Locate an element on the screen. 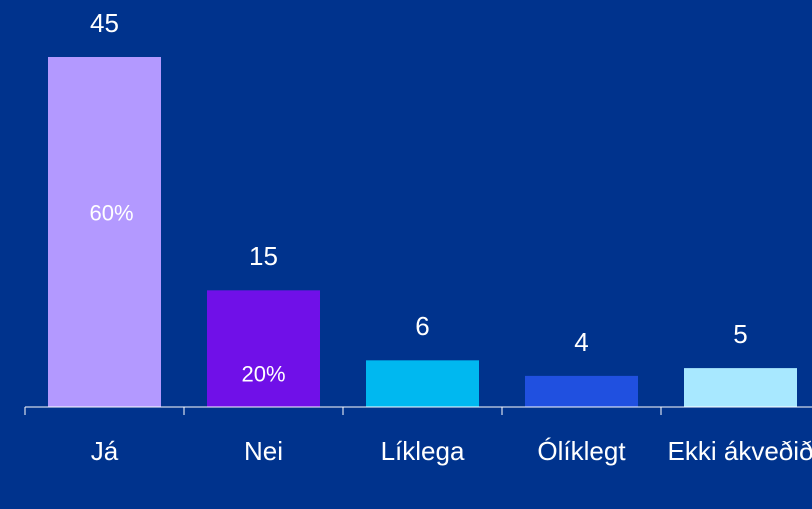 The width and height of the screenshot is (812, 509). value-label: 4 is located at coordinates (581, 342).